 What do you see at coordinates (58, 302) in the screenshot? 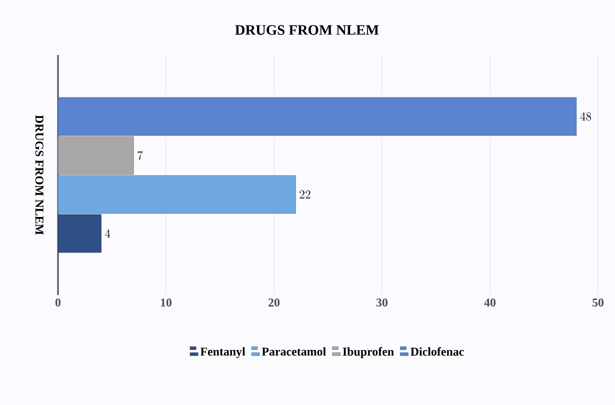
I see `x-tick-label: 0` at bounding box center [58, 302].